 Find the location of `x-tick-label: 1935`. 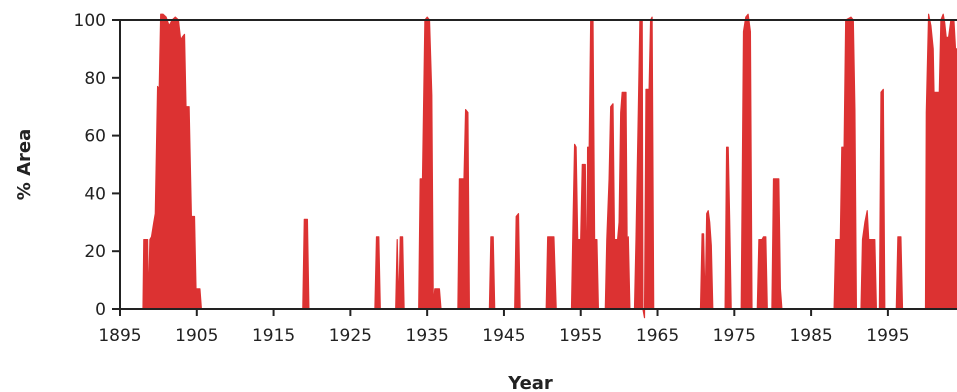

x-tick-label: 1935 is located at coordinates (427, 336).